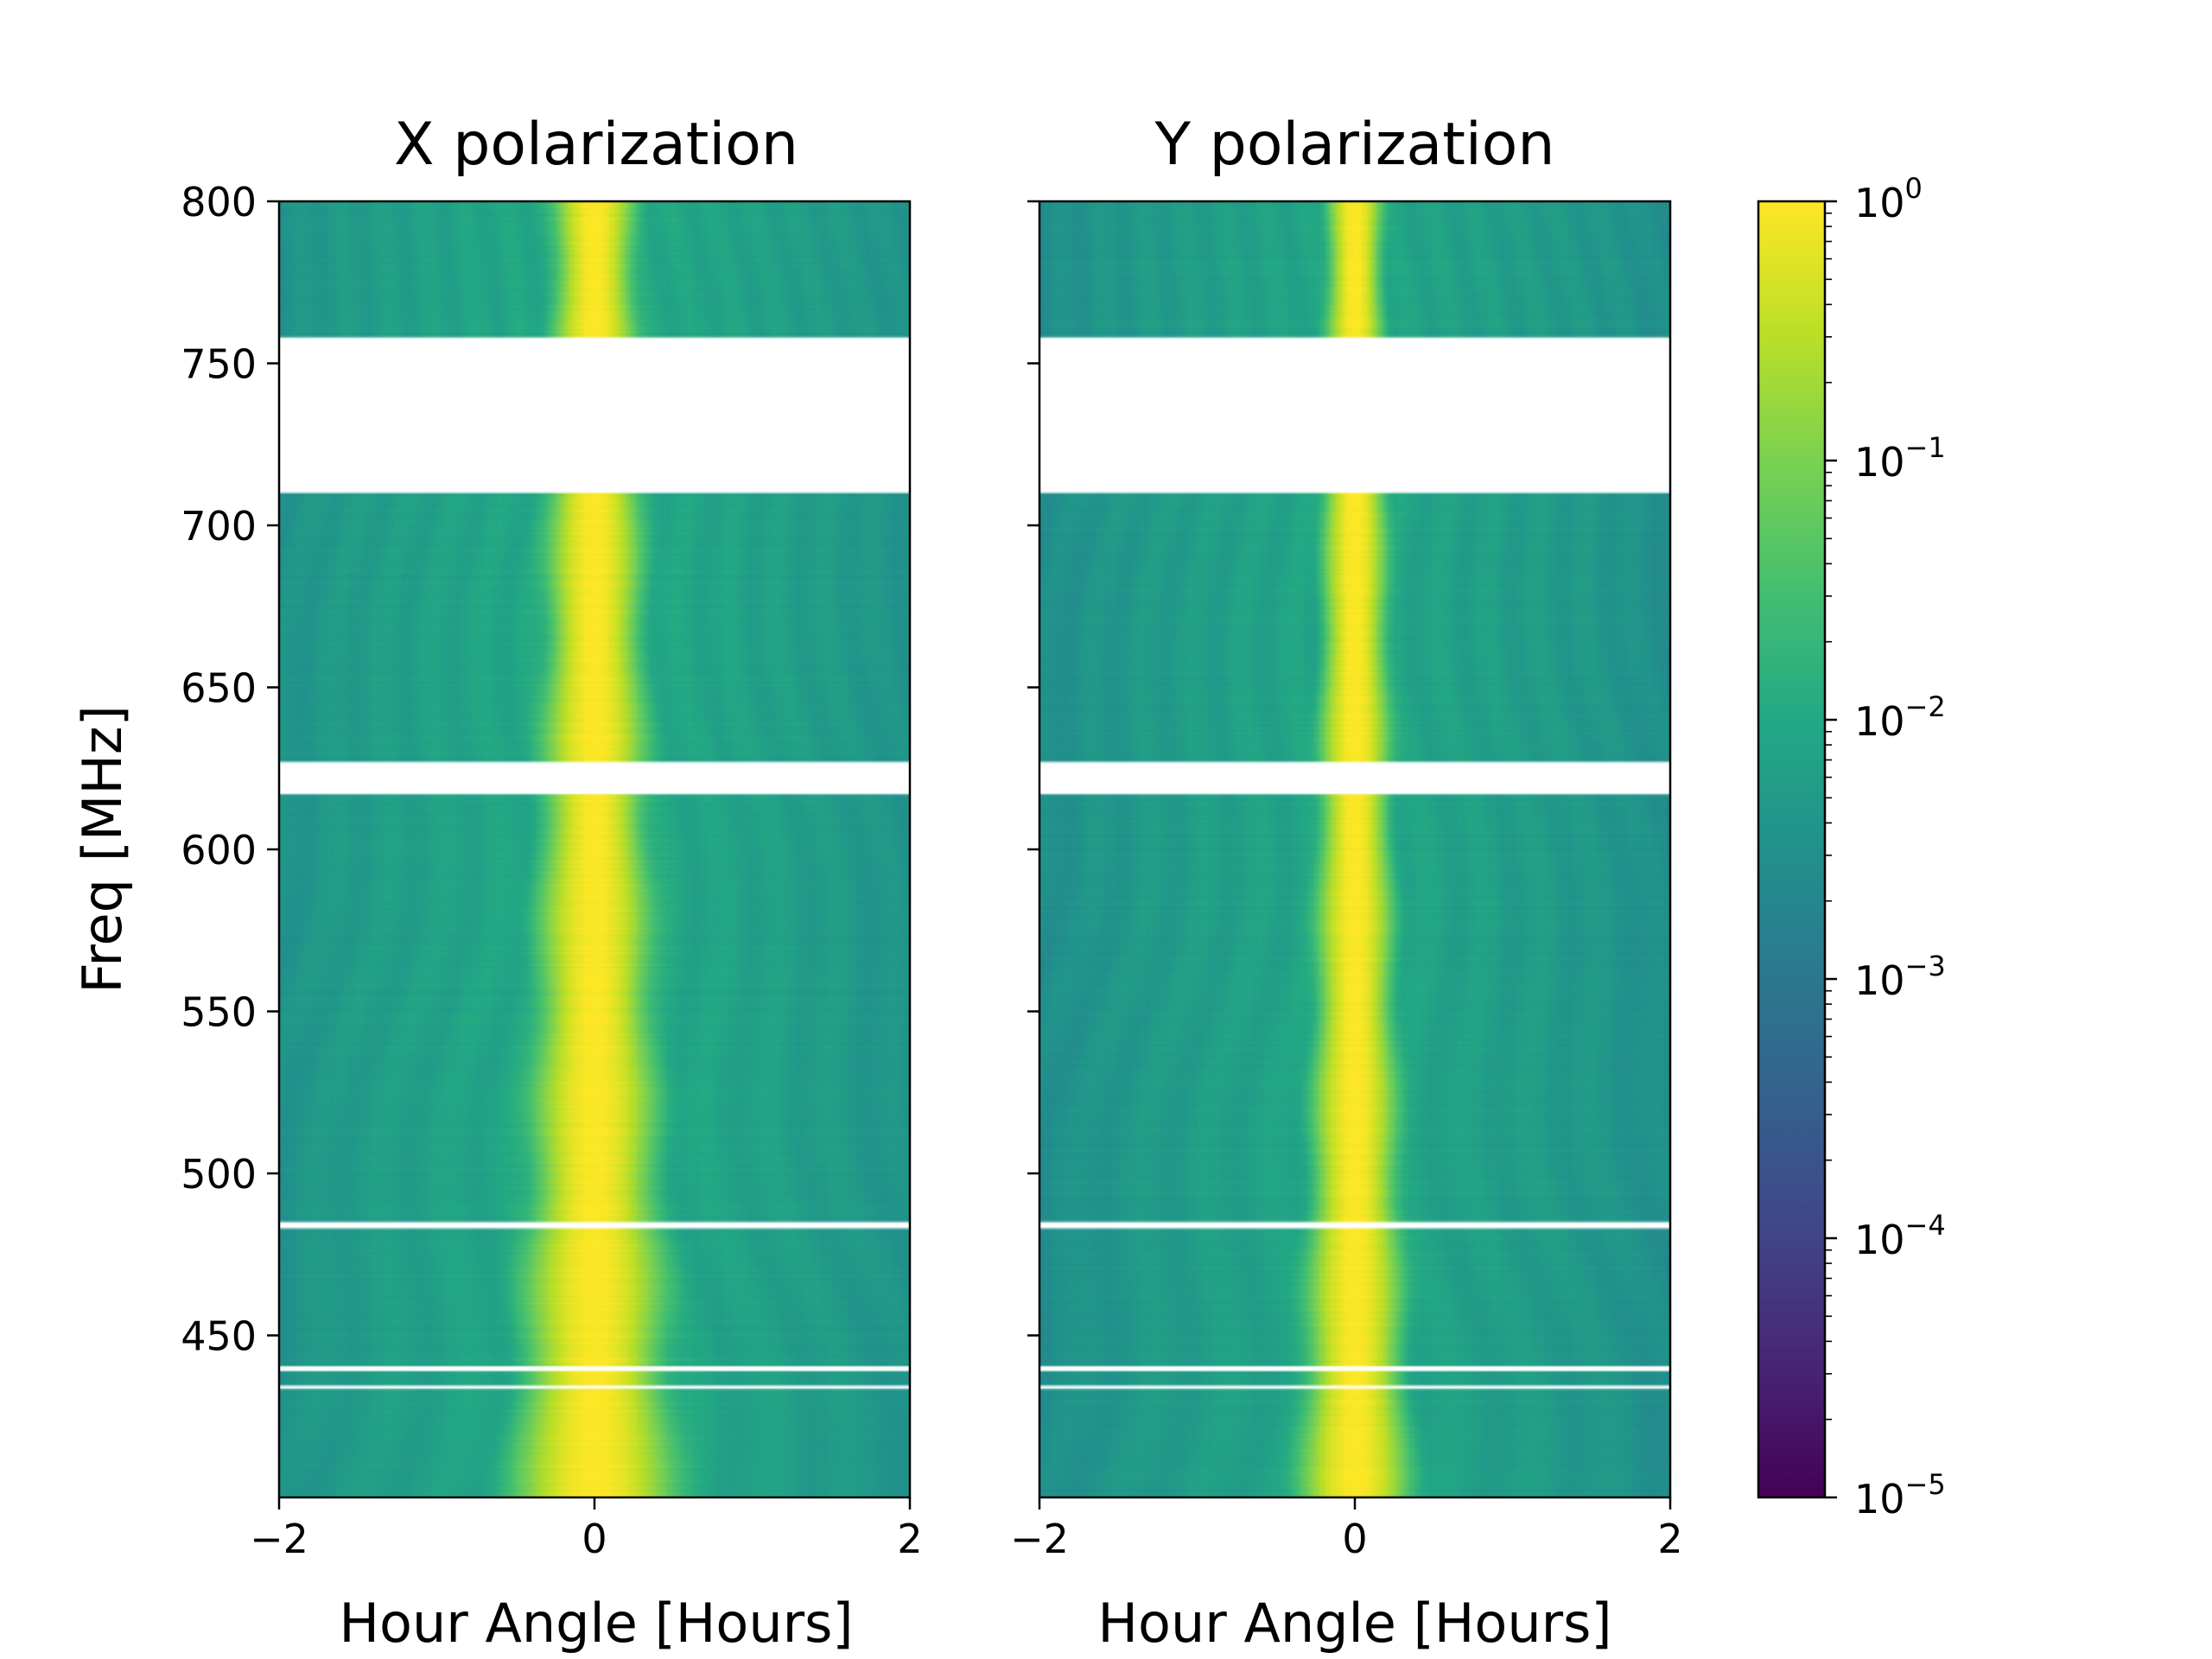 The image size is (2212, 1659). Describe the element at coordinates (1900, 1236) in the screenshot. I see `colorbar-tick-label: 10⁻⁴` at that location.